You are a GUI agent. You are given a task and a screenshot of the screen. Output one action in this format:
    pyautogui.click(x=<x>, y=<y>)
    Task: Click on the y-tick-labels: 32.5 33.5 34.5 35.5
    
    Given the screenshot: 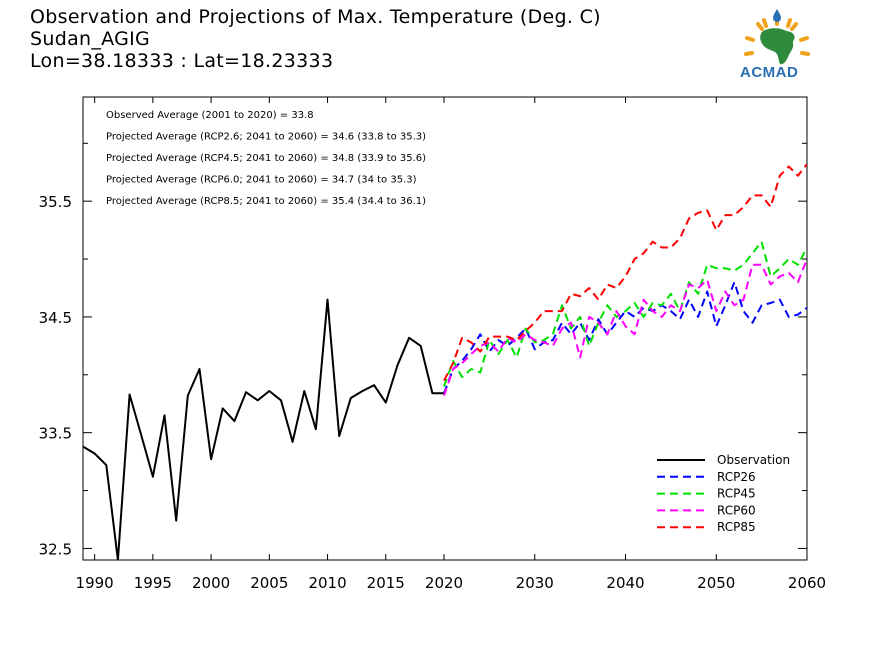 What is the action you would take?
    pyautogui.click(x=55, y=375)
    